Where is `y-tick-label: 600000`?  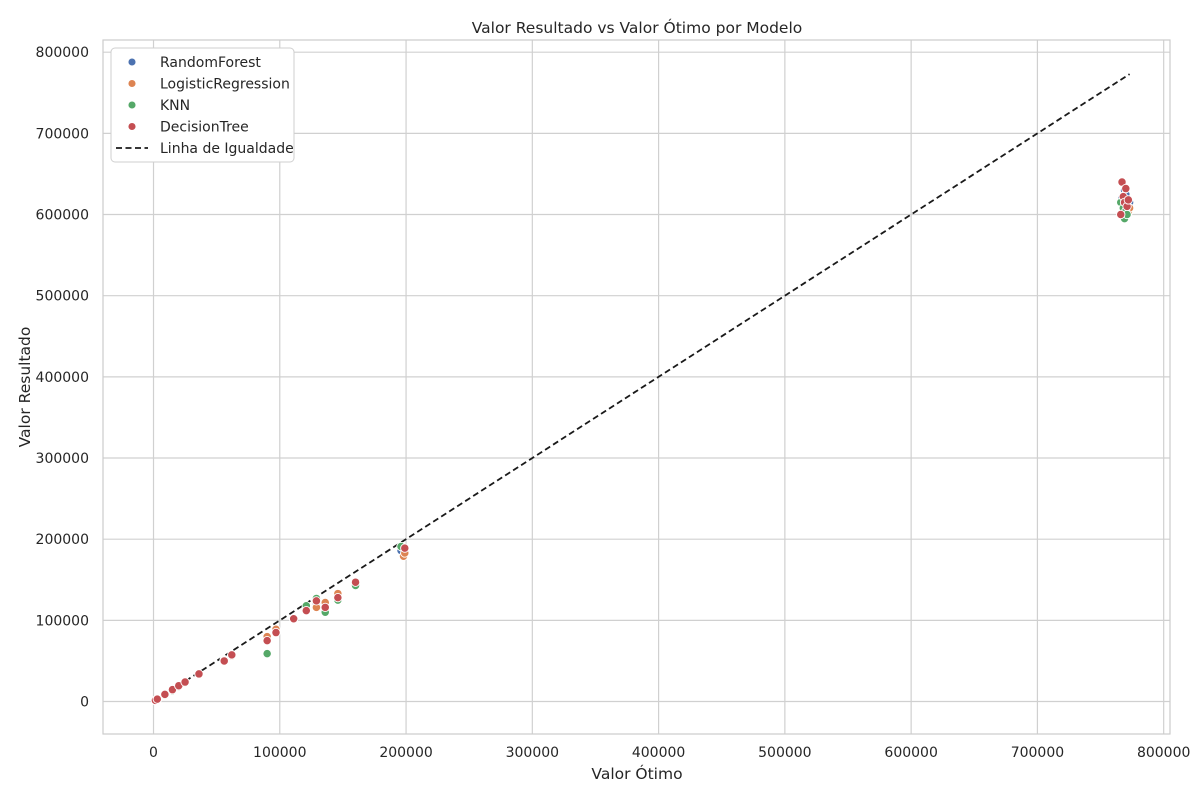
y-tick-label: 600000 is located at coordinates (62, 216).